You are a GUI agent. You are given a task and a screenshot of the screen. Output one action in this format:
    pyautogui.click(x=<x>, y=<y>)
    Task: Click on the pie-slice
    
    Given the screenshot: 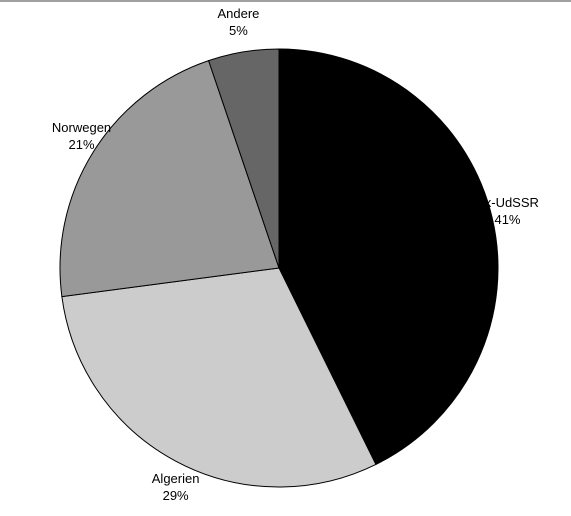 What is the action you would take?
    pyautogui.click(x=243, y=158)
    